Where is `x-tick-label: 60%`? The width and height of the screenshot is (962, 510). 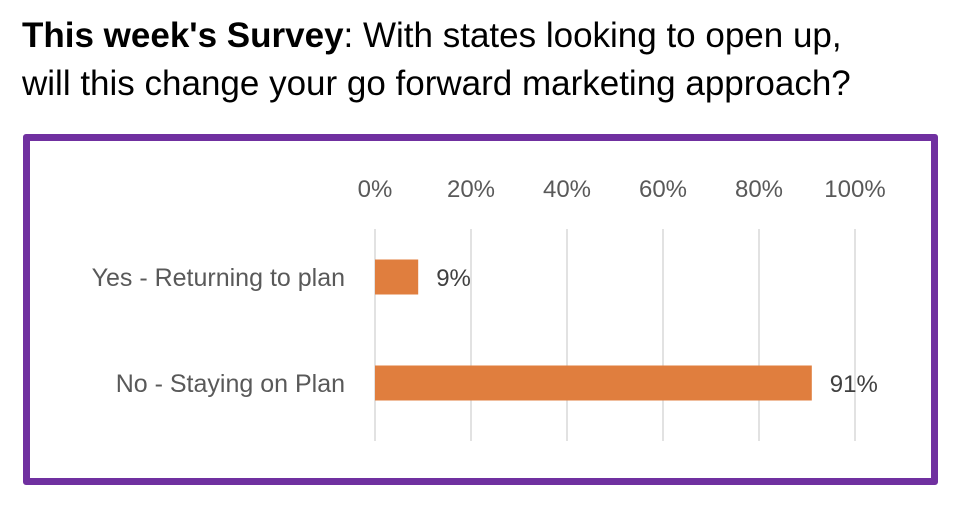 x-tick-label: 60% is located at coordinates (663, 189).